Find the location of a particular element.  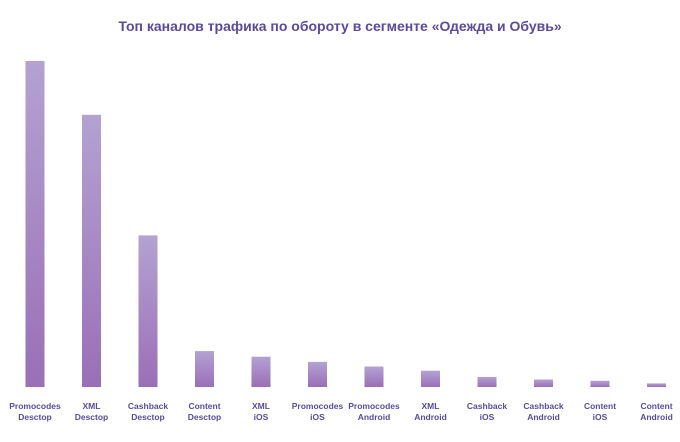

bar-xml-ios is located at coordinates (261, 371).